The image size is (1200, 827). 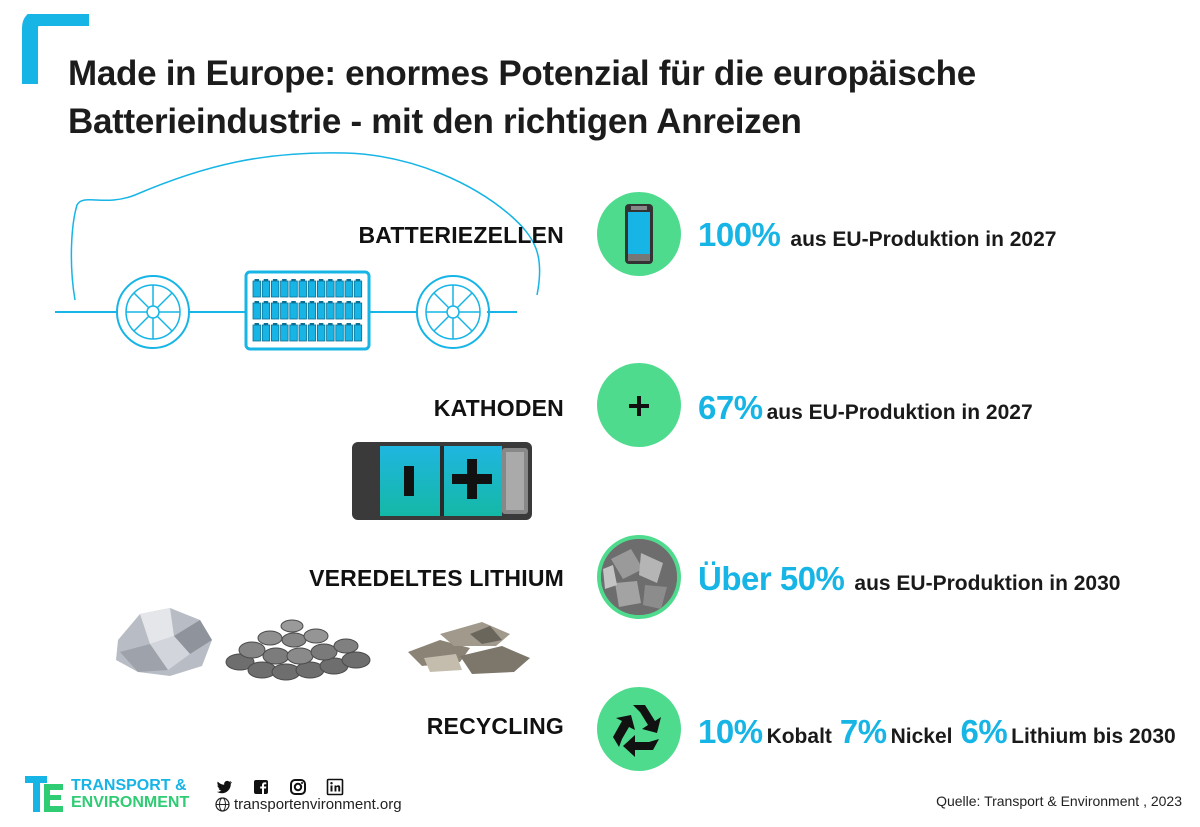 What do you see at coordinates (298, 650) in the screenshot?
I see `lithium-pellets-pile` at bounding box center [298, 650].